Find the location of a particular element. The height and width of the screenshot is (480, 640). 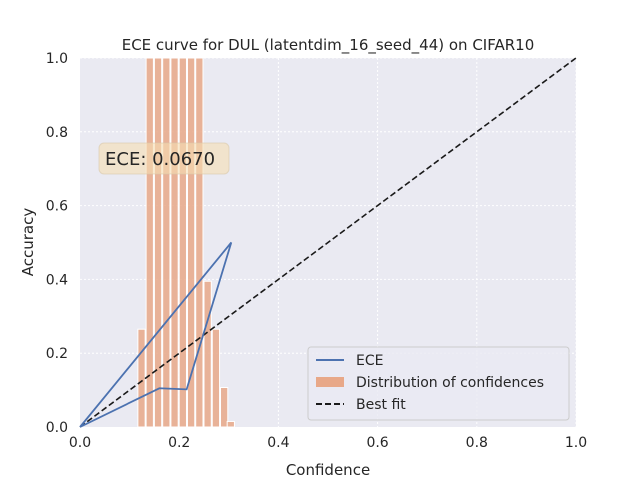

ece-annotation-box is located at coordinates (164, 158).